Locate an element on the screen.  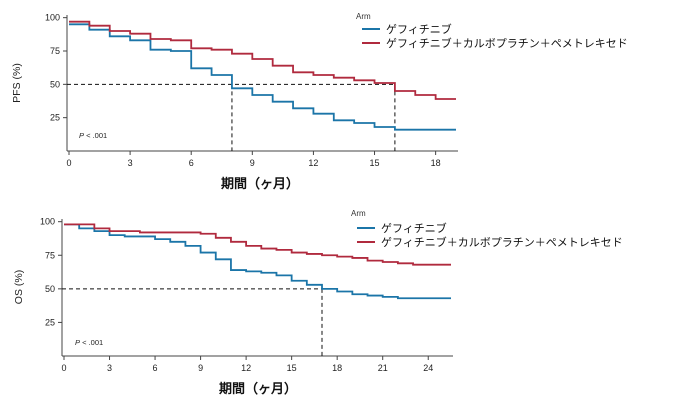
pfs-x-tick-label: 3 is located at coordinates (130, 163).